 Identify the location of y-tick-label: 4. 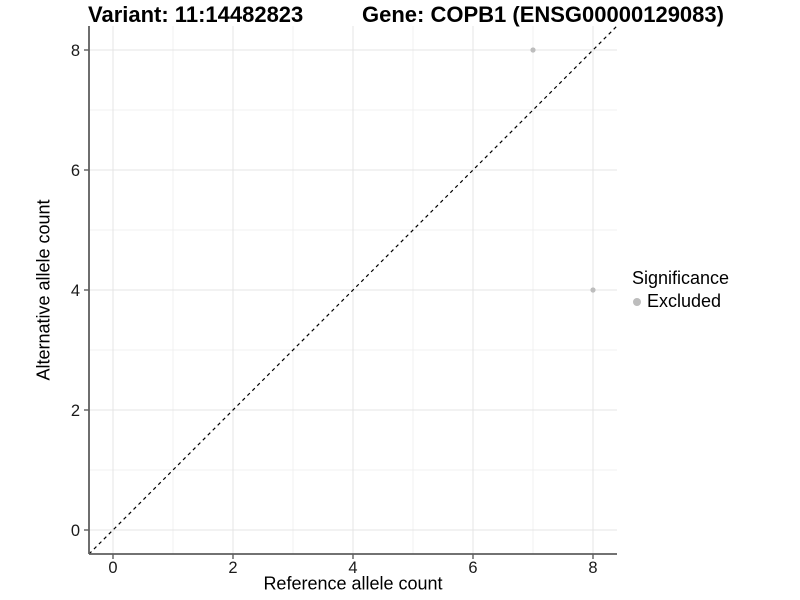
(75, 291).